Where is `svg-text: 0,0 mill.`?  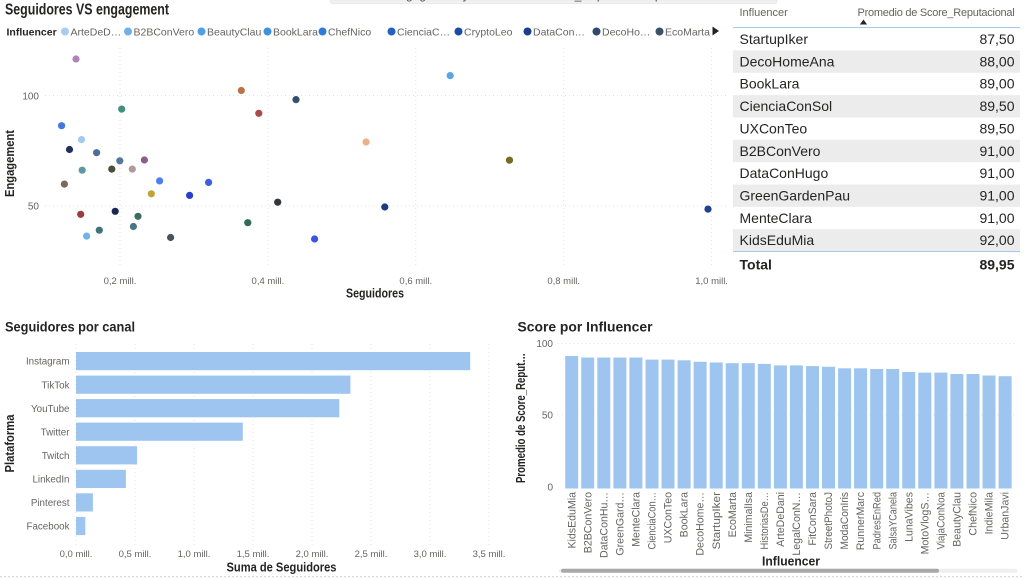 svg-text: 0,0 mill. is located at coordinates (76, 554).